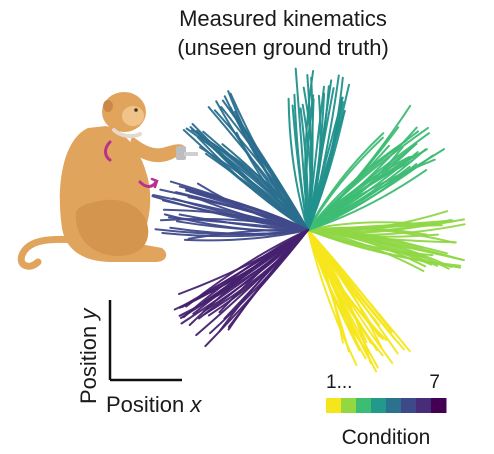 The image size is (494, 454). Describe the element at coordinates (107, 181) in the screenshot. I see `monkey-icon` at that location.